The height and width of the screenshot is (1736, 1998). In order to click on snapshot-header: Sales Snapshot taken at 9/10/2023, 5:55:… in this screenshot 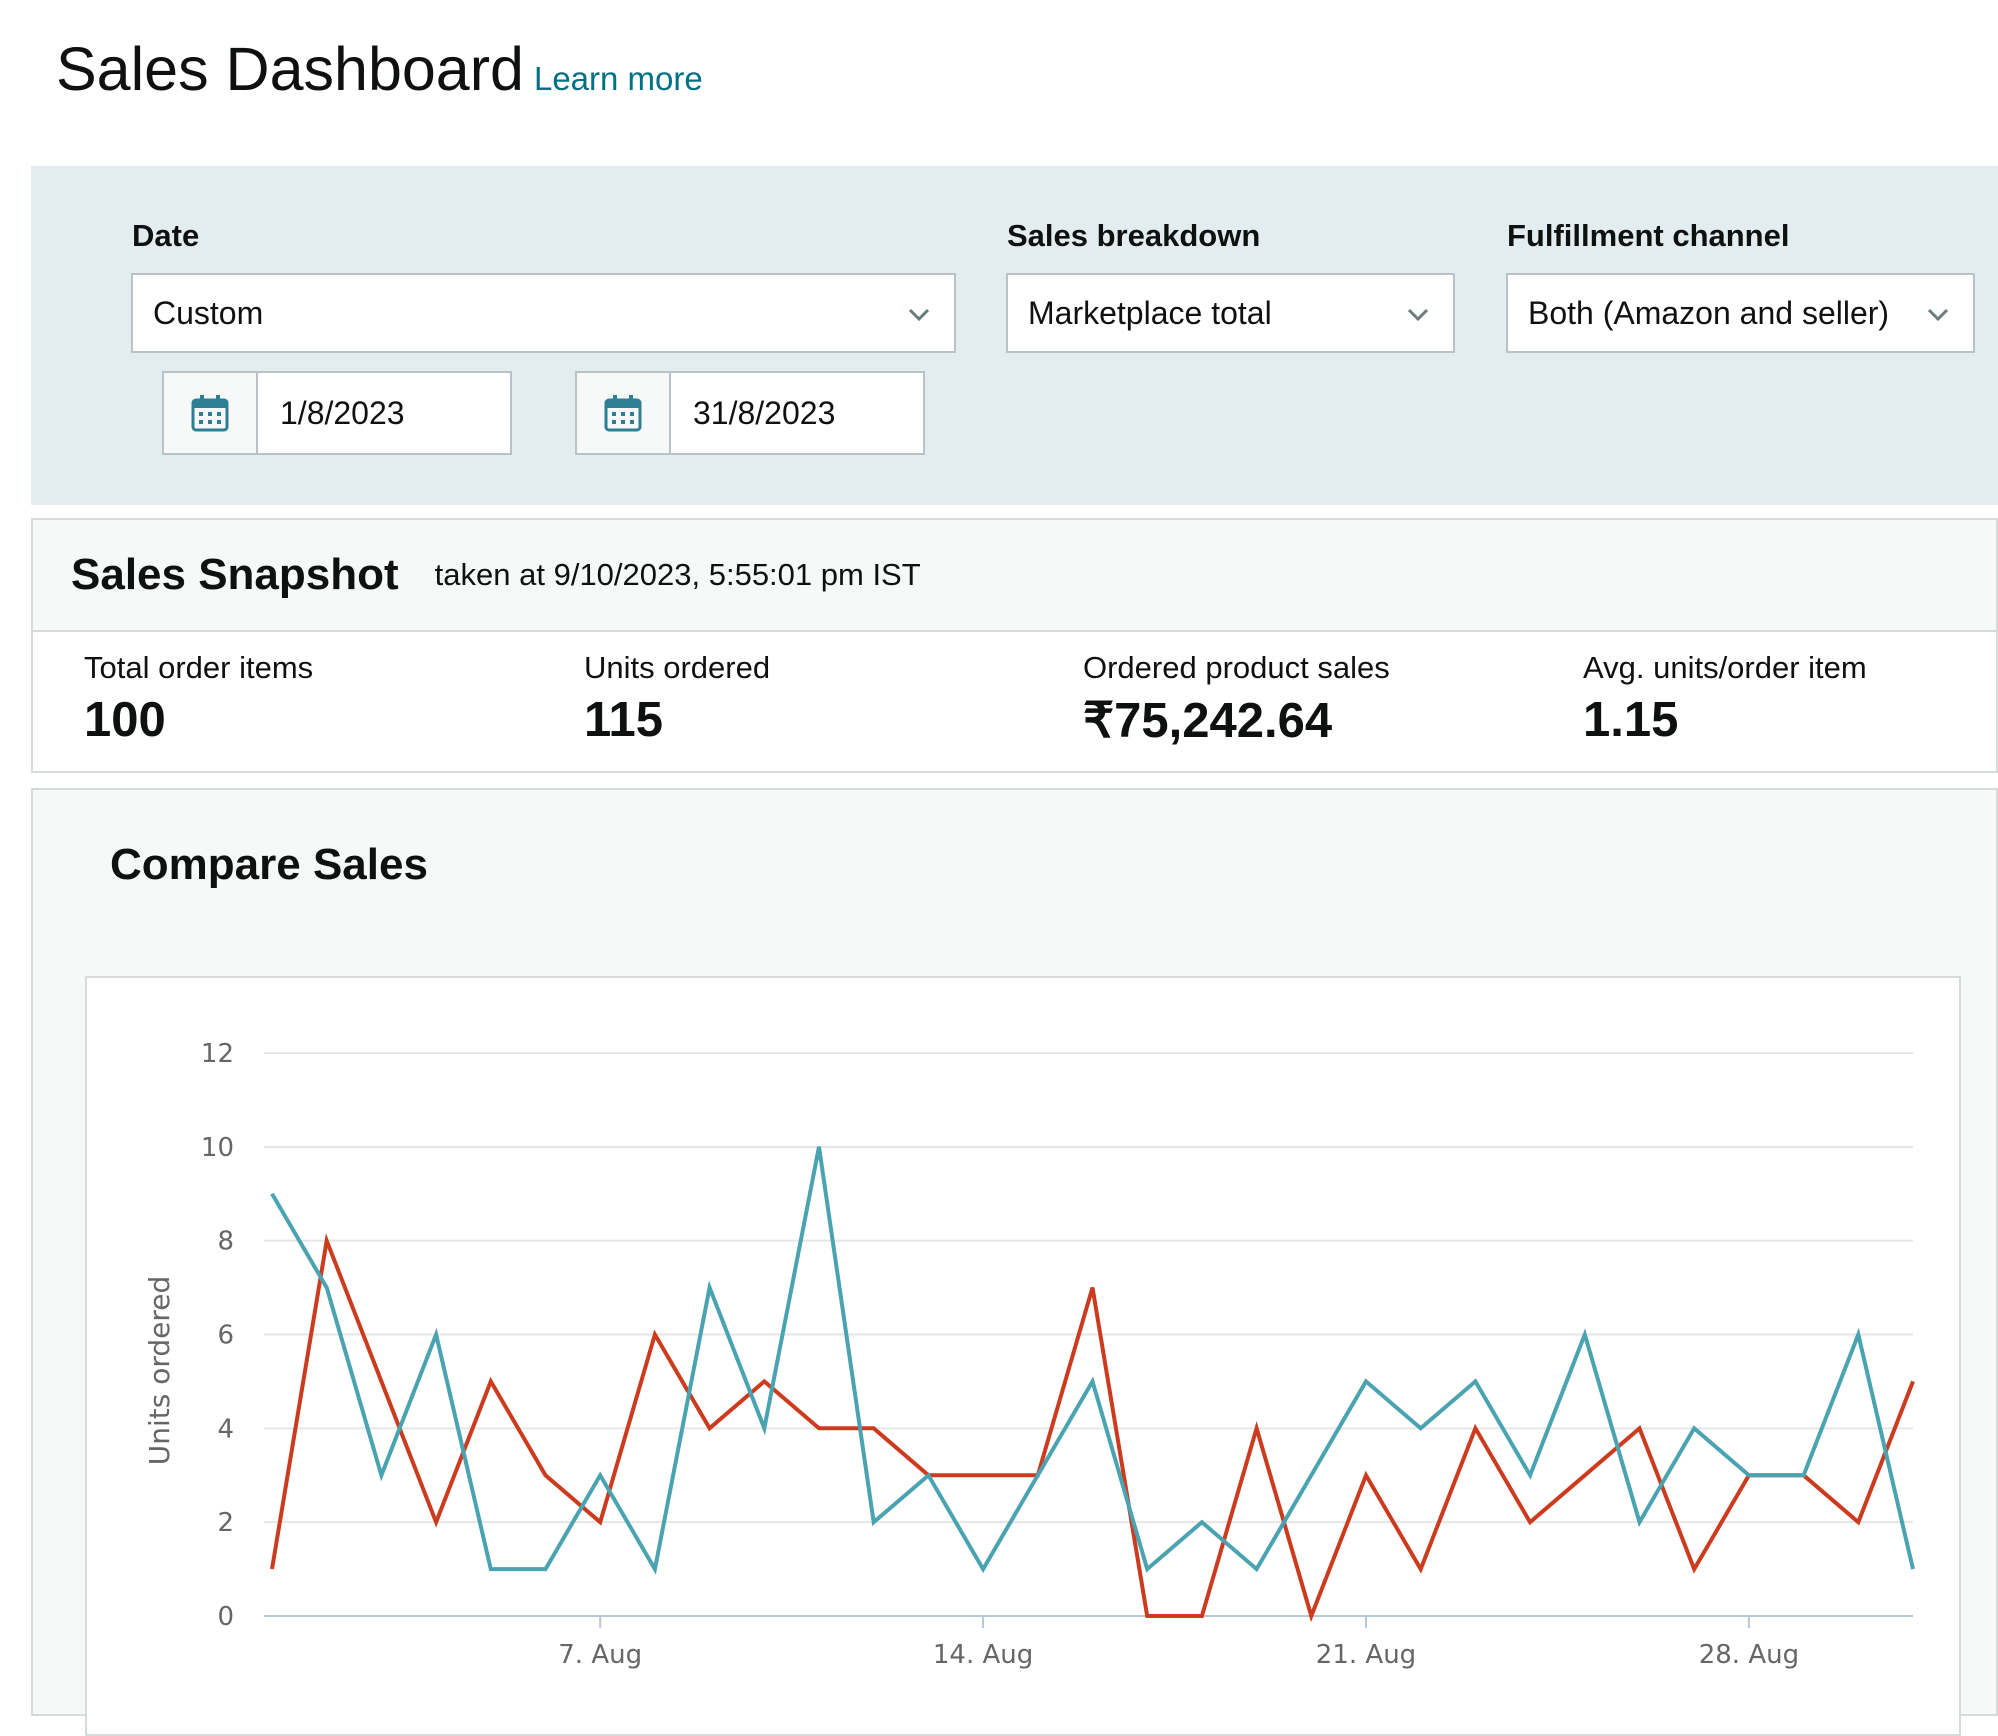, I will do `click(1014, 576)`.